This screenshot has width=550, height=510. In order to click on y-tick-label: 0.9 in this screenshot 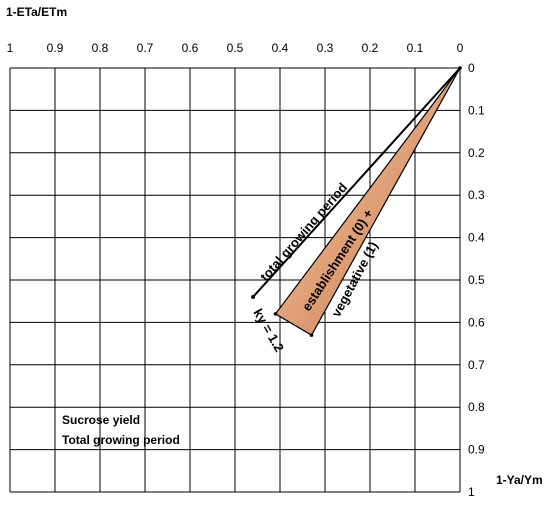, I will do `click(476, 450)`.